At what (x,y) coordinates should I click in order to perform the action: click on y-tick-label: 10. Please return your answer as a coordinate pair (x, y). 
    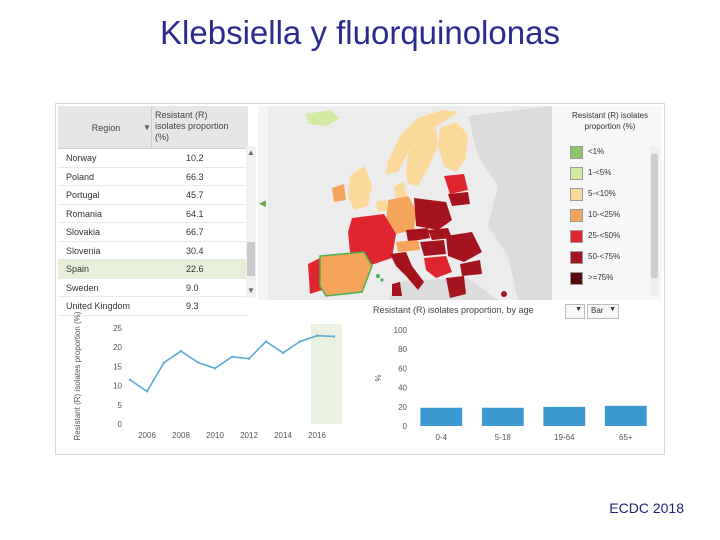
    Looking at the image, I should click on (117, 386).